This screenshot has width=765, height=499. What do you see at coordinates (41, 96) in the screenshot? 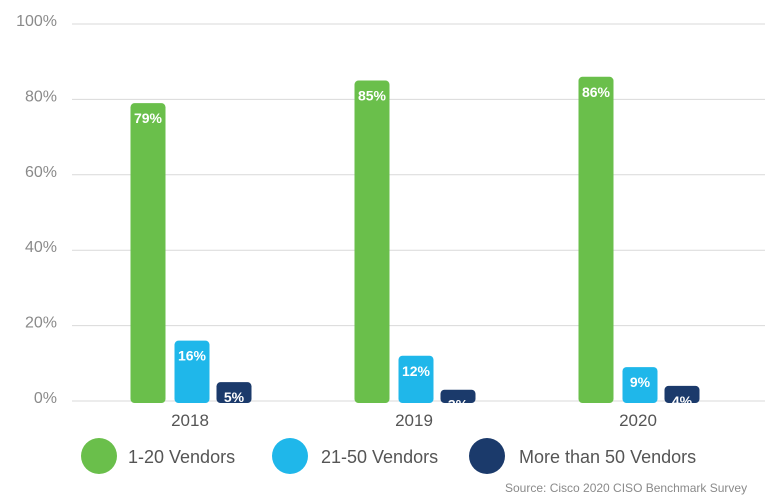
I see `y-tick-label: 80%` at bounding box center [41, 96].